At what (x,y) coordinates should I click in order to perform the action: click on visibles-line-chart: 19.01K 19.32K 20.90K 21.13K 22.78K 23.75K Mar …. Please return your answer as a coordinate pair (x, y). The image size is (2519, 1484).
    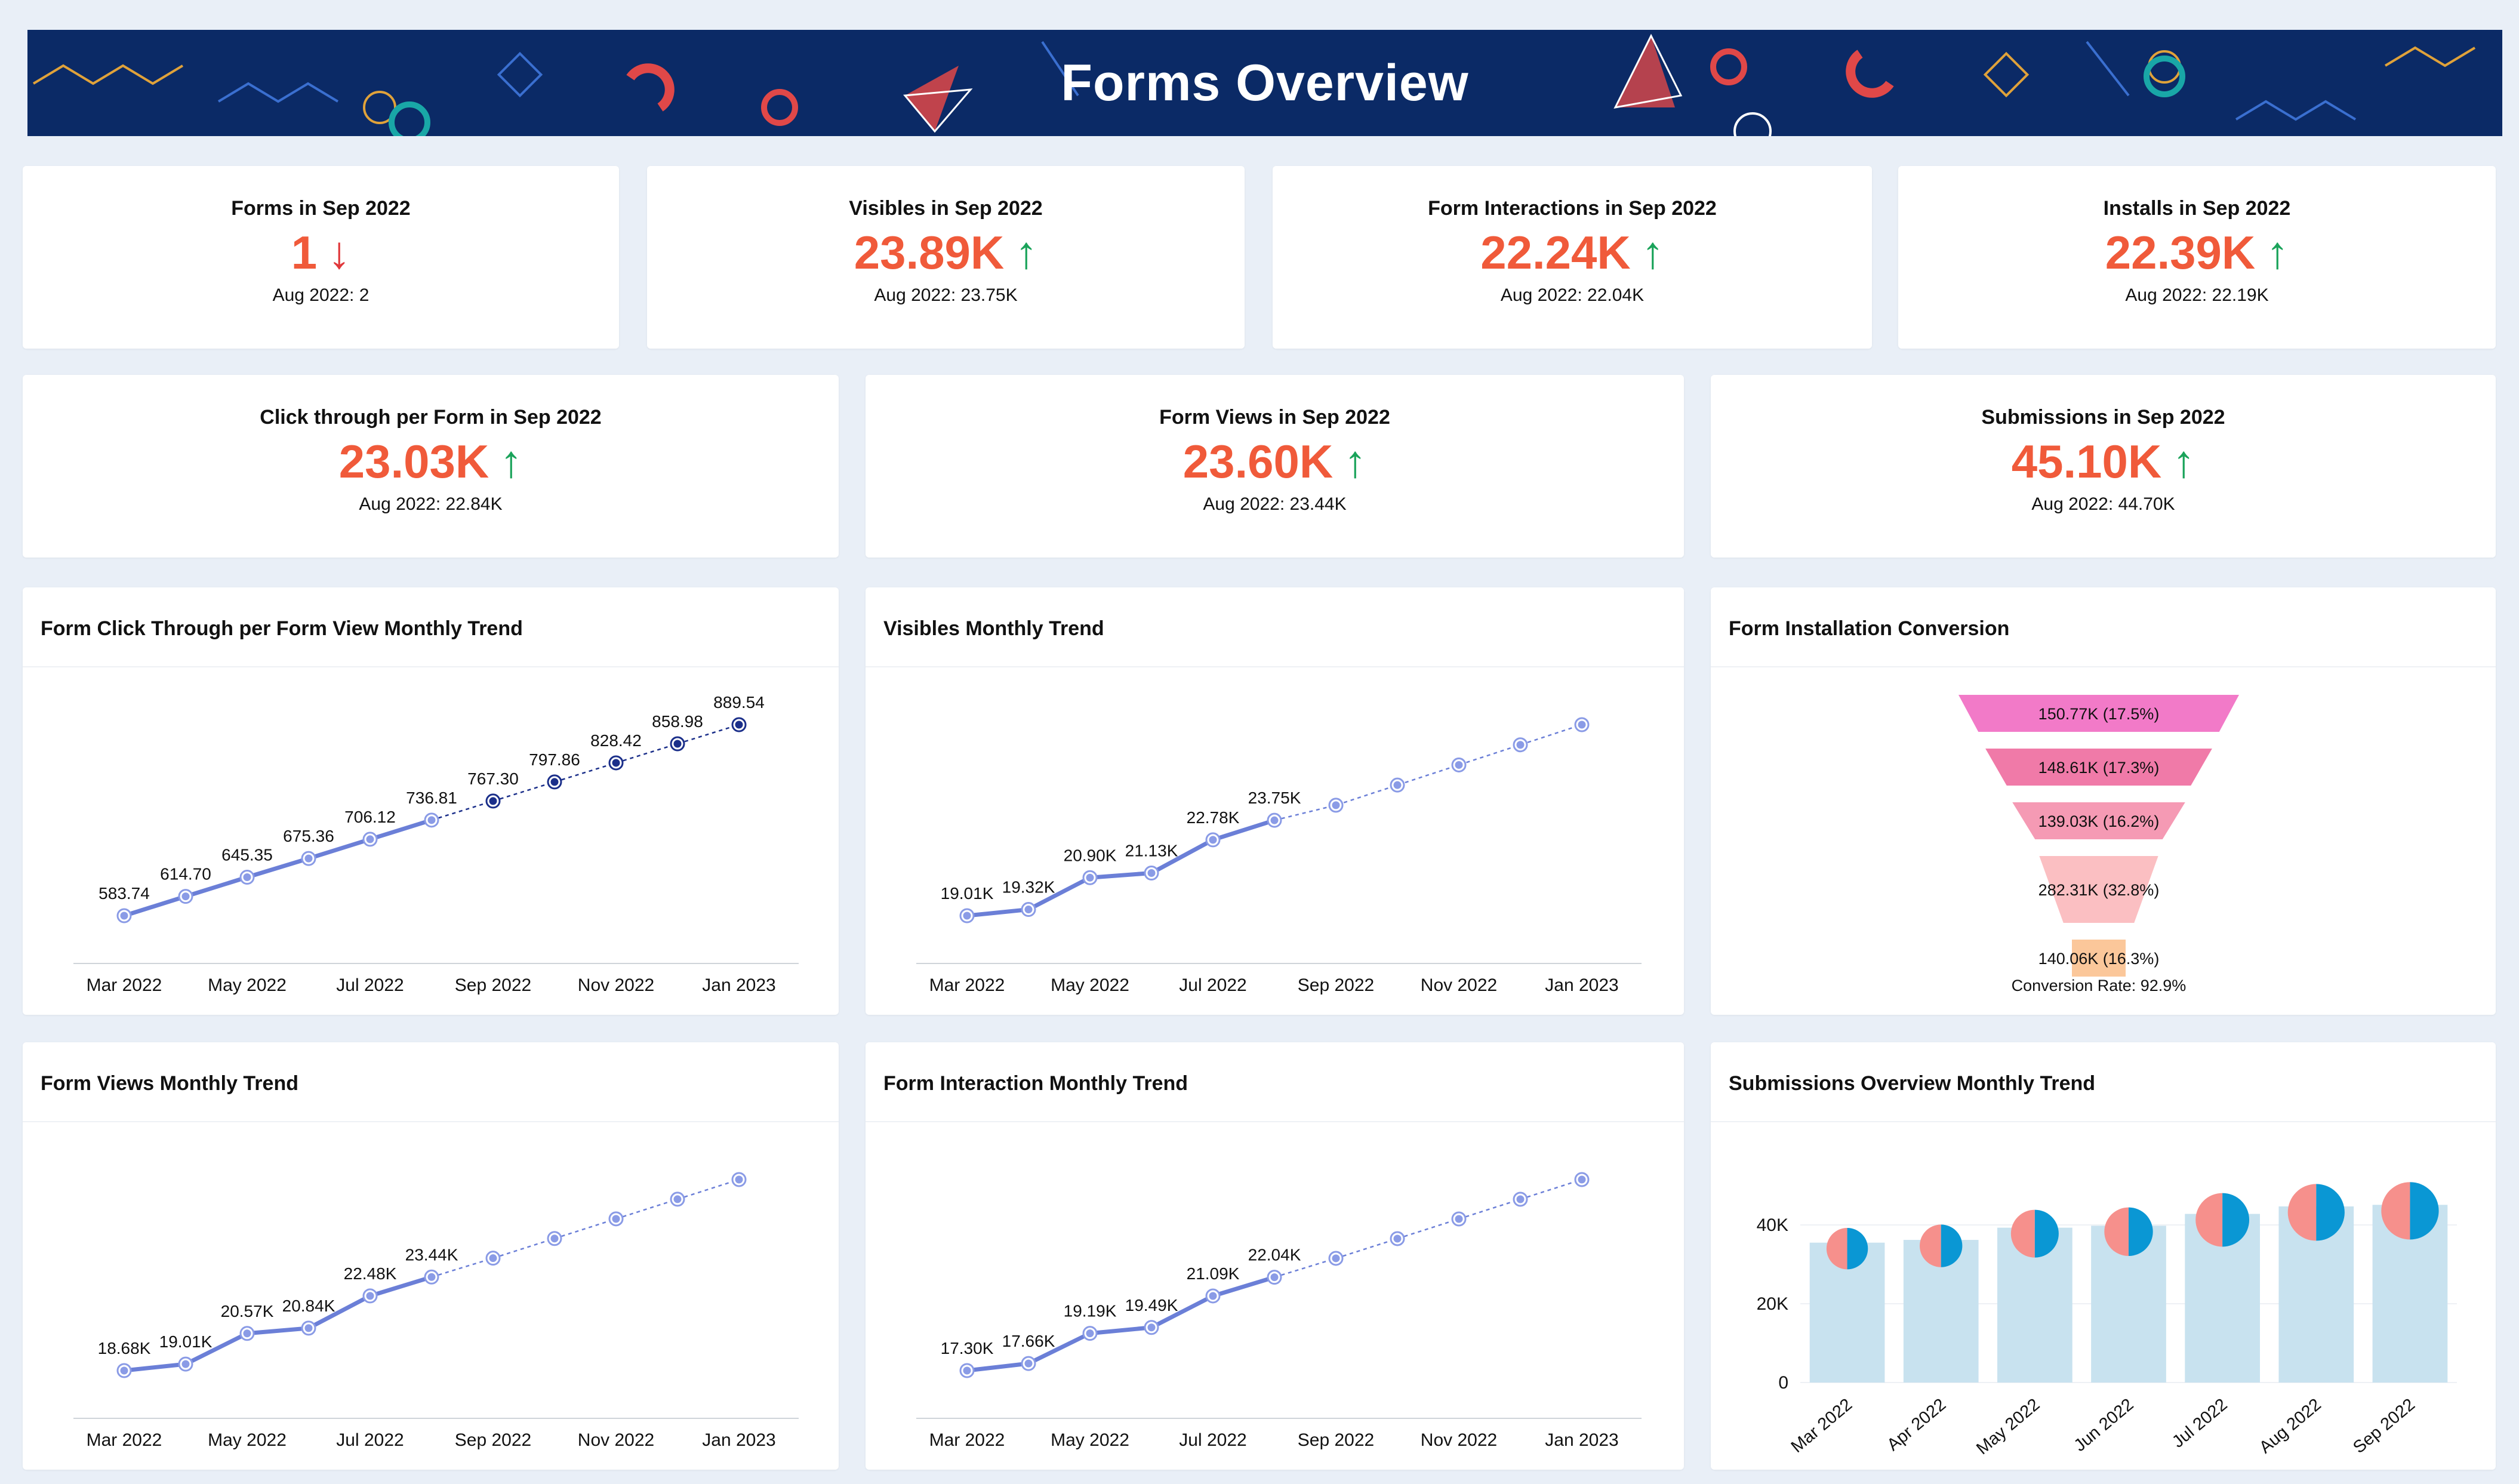
    Looking at the image, I should click on (1279, 856).